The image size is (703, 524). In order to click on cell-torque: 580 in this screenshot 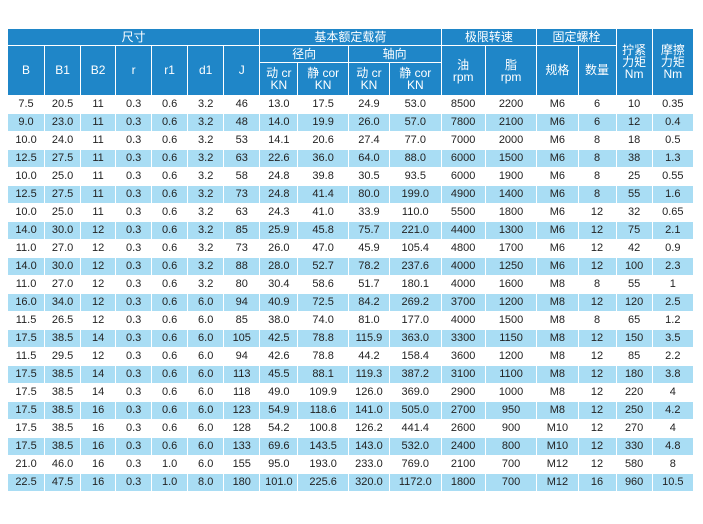, I will do `click(634, 465)`.